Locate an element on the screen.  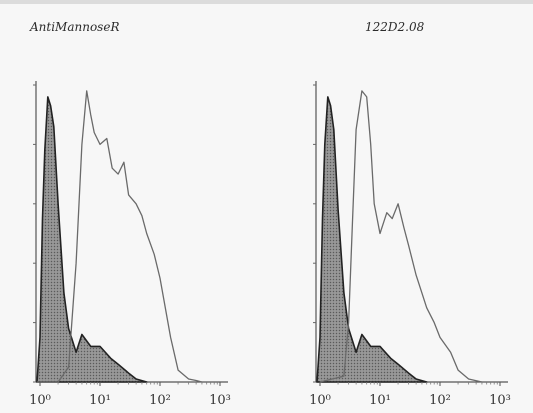
top-border is located at coordinates (266, 2).